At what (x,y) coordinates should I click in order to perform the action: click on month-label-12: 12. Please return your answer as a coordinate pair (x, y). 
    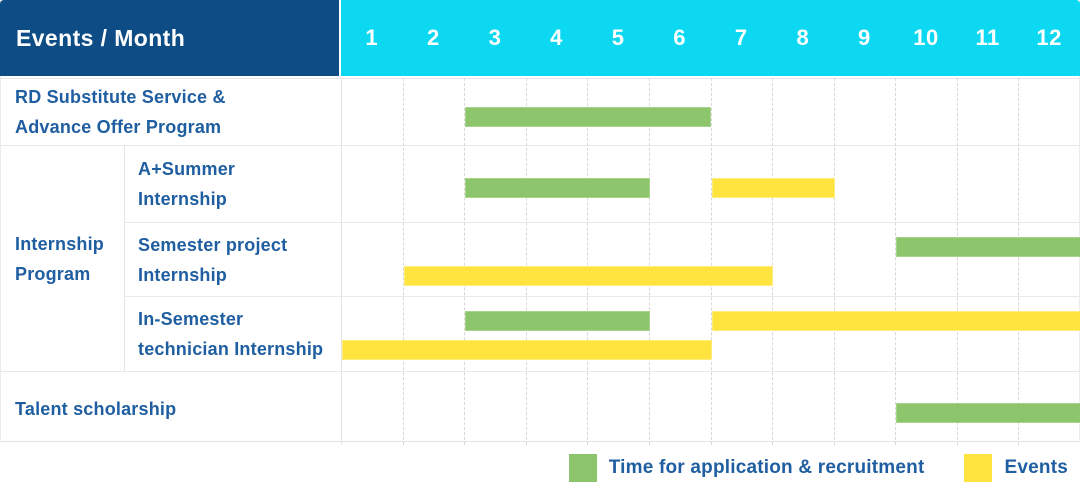
    Looking at the image, I should click on (1049, 37).